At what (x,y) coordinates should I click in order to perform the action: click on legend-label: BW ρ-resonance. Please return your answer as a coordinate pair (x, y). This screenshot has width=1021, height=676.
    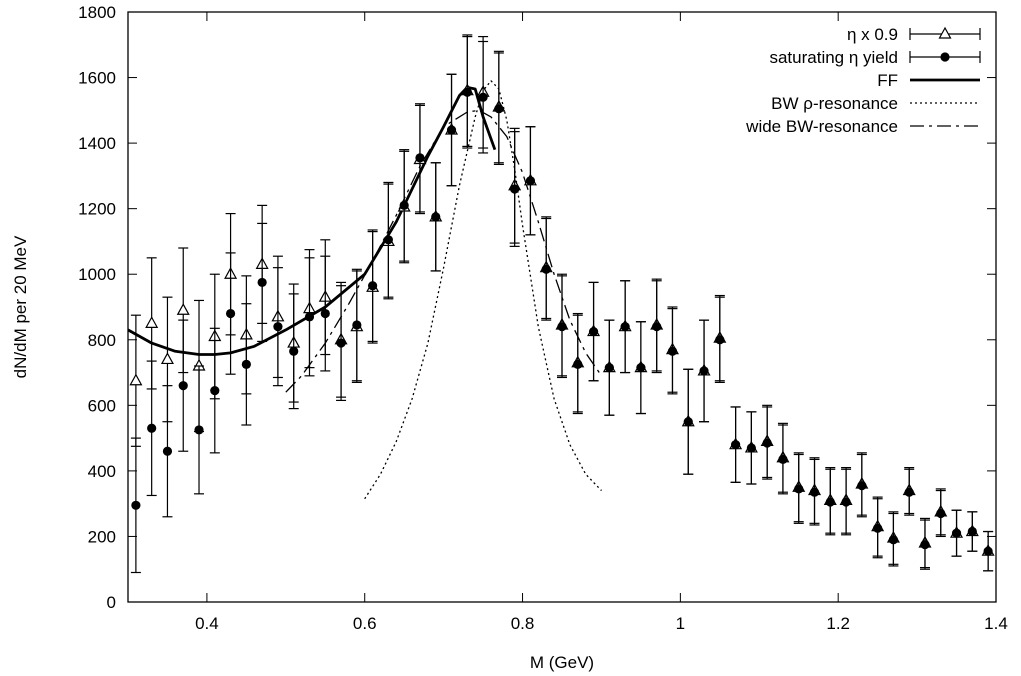
    Looking at the image, I should click on (834, 103).